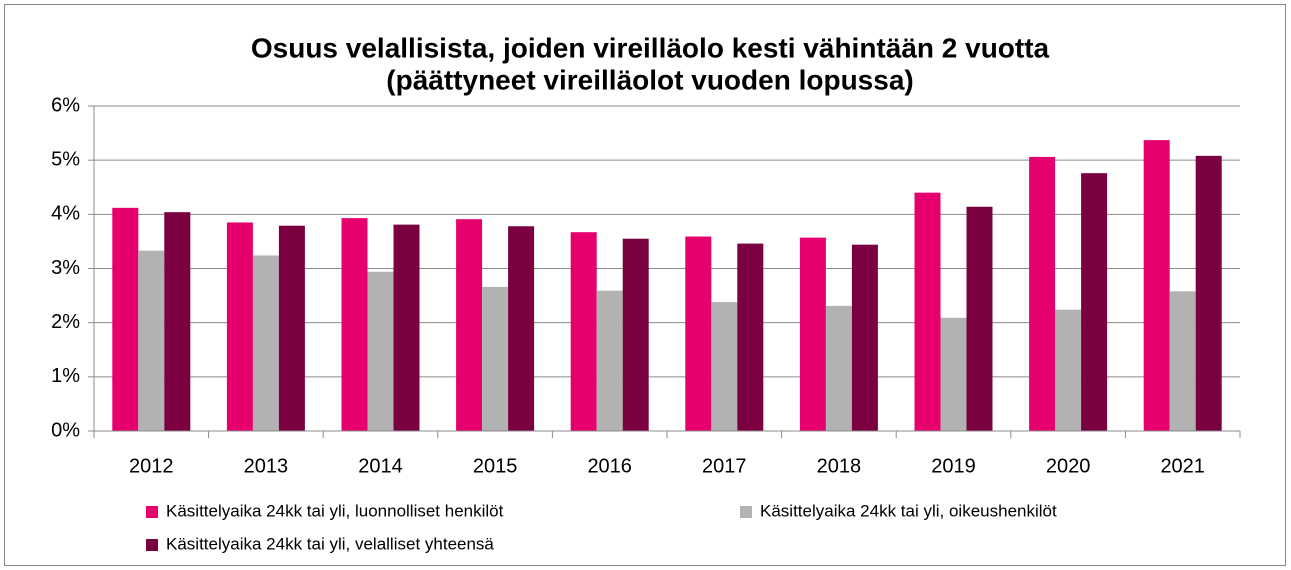 Image resolution: width=1291 pixels, height=570 pixels. What do you see at coordinates (495, 466) in the screenshot?
I see `x-tick-label: 2015` at bounding box center [495, 466].